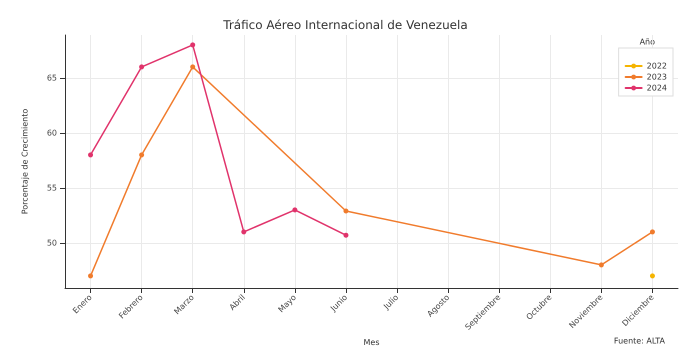  What do you see at coordinates (25, 161) in the screenshot?
I see `y-axis-title: Porcentaje de Crecimiento` at bounding box center [25, 161].